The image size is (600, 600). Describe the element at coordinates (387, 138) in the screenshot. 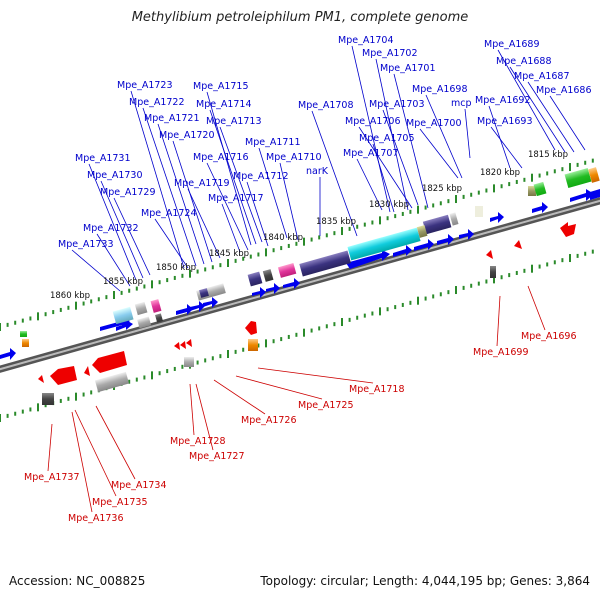

I see `gene-label: Mpe_A1705` at that location.